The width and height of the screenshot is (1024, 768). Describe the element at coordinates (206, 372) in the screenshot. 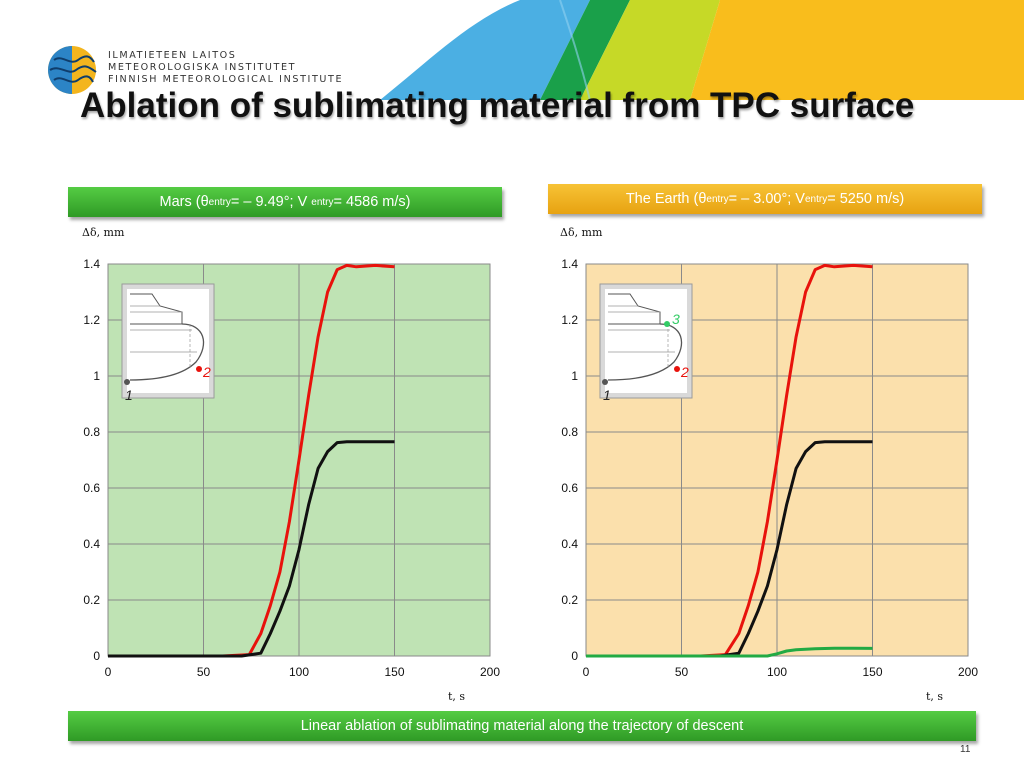

I see `mars-inset-label-2: 2` at that location.